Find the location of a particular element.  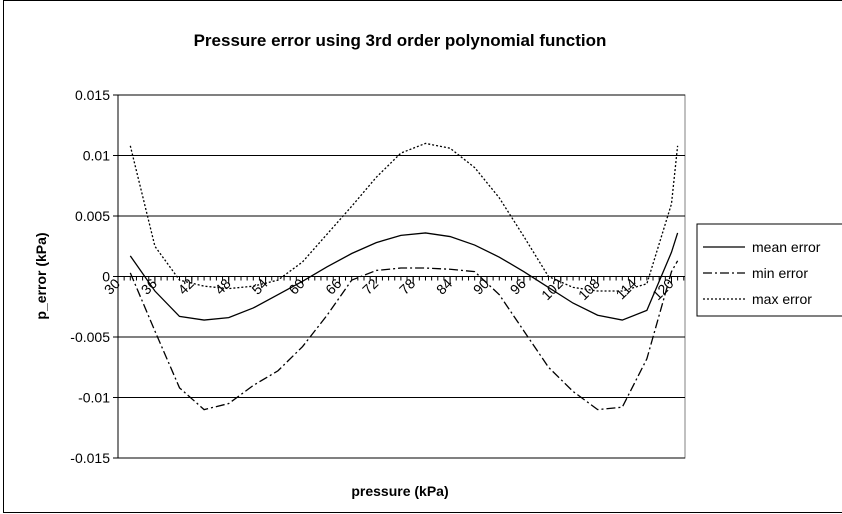

y-tick-label: 0.015 is located at coordinates (92, 95).